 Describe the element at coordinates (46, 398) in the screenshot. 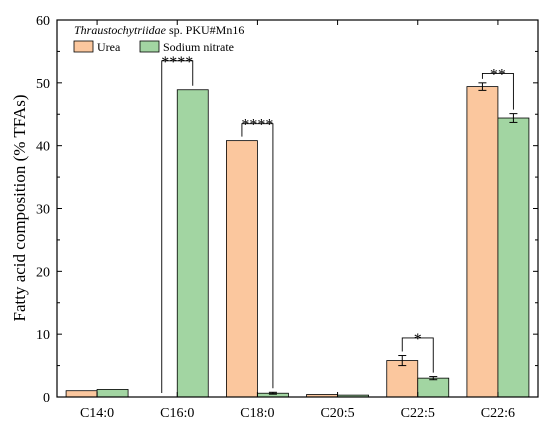

I see `y-tick-label-0: 0` at that location.